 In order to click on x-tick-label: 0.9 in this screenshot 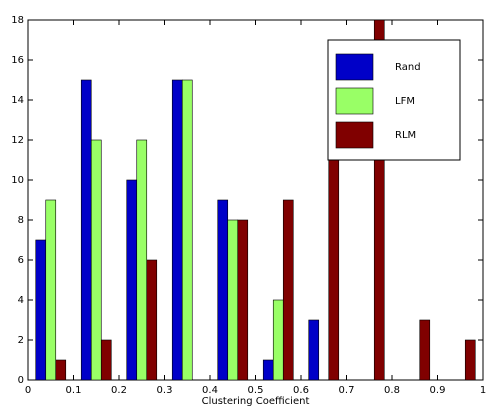, I will do `click(438, 390)`.